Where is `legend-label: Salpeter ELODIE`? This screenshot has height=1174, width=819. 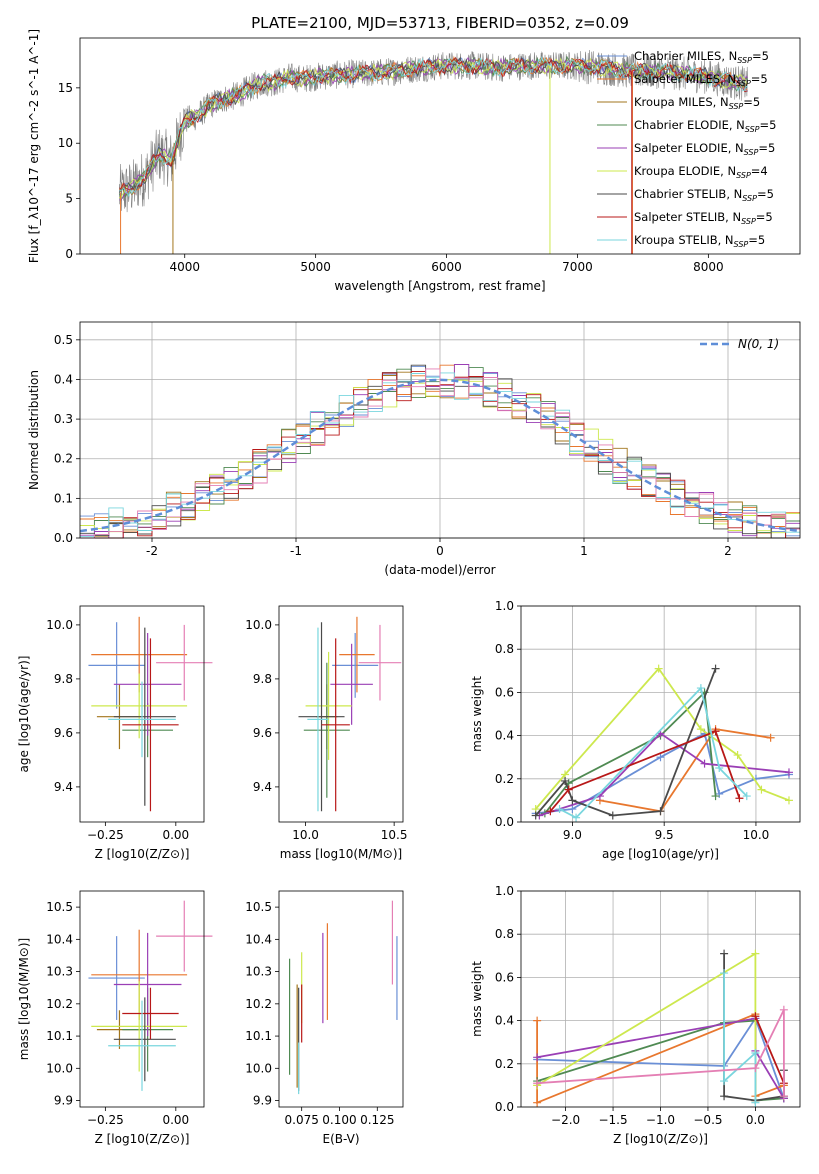 legend-label: Salpeter ELODIE is located at coordinates (681, 148).